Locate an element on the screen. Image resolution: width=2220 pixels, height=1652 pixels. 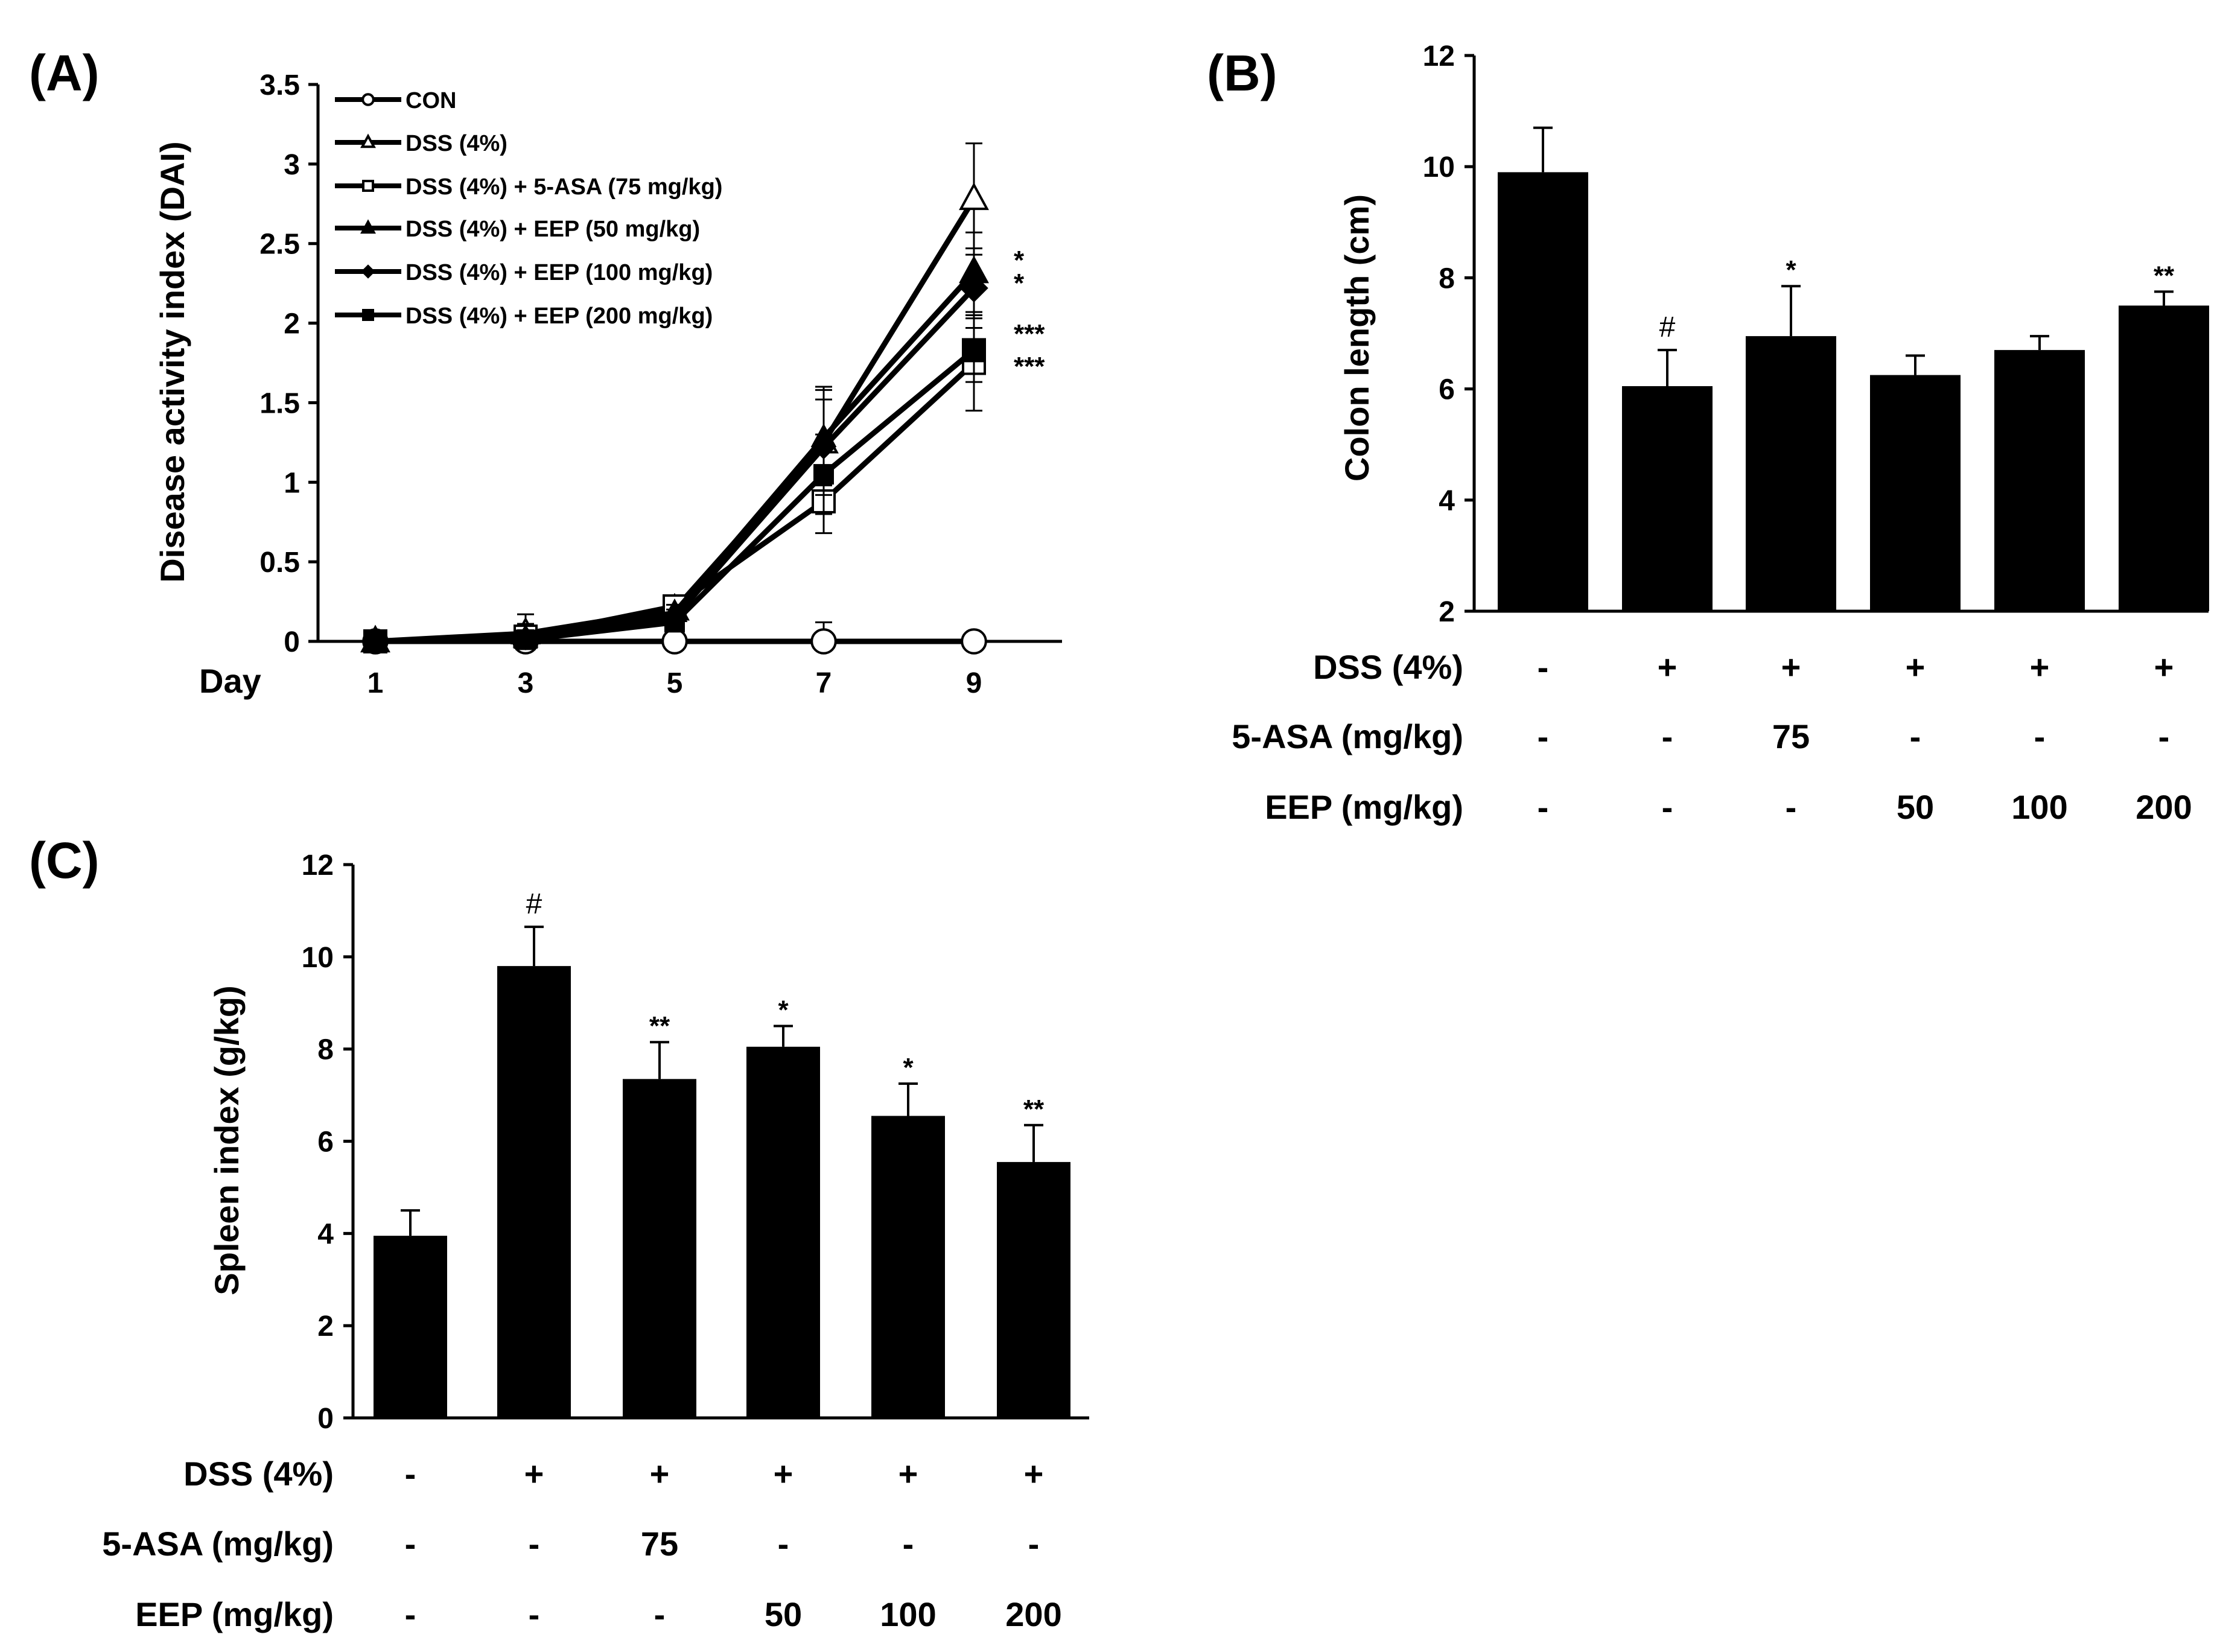
condition-row-label: EEP (mg/kg) is located at coordinates (1364, 807).